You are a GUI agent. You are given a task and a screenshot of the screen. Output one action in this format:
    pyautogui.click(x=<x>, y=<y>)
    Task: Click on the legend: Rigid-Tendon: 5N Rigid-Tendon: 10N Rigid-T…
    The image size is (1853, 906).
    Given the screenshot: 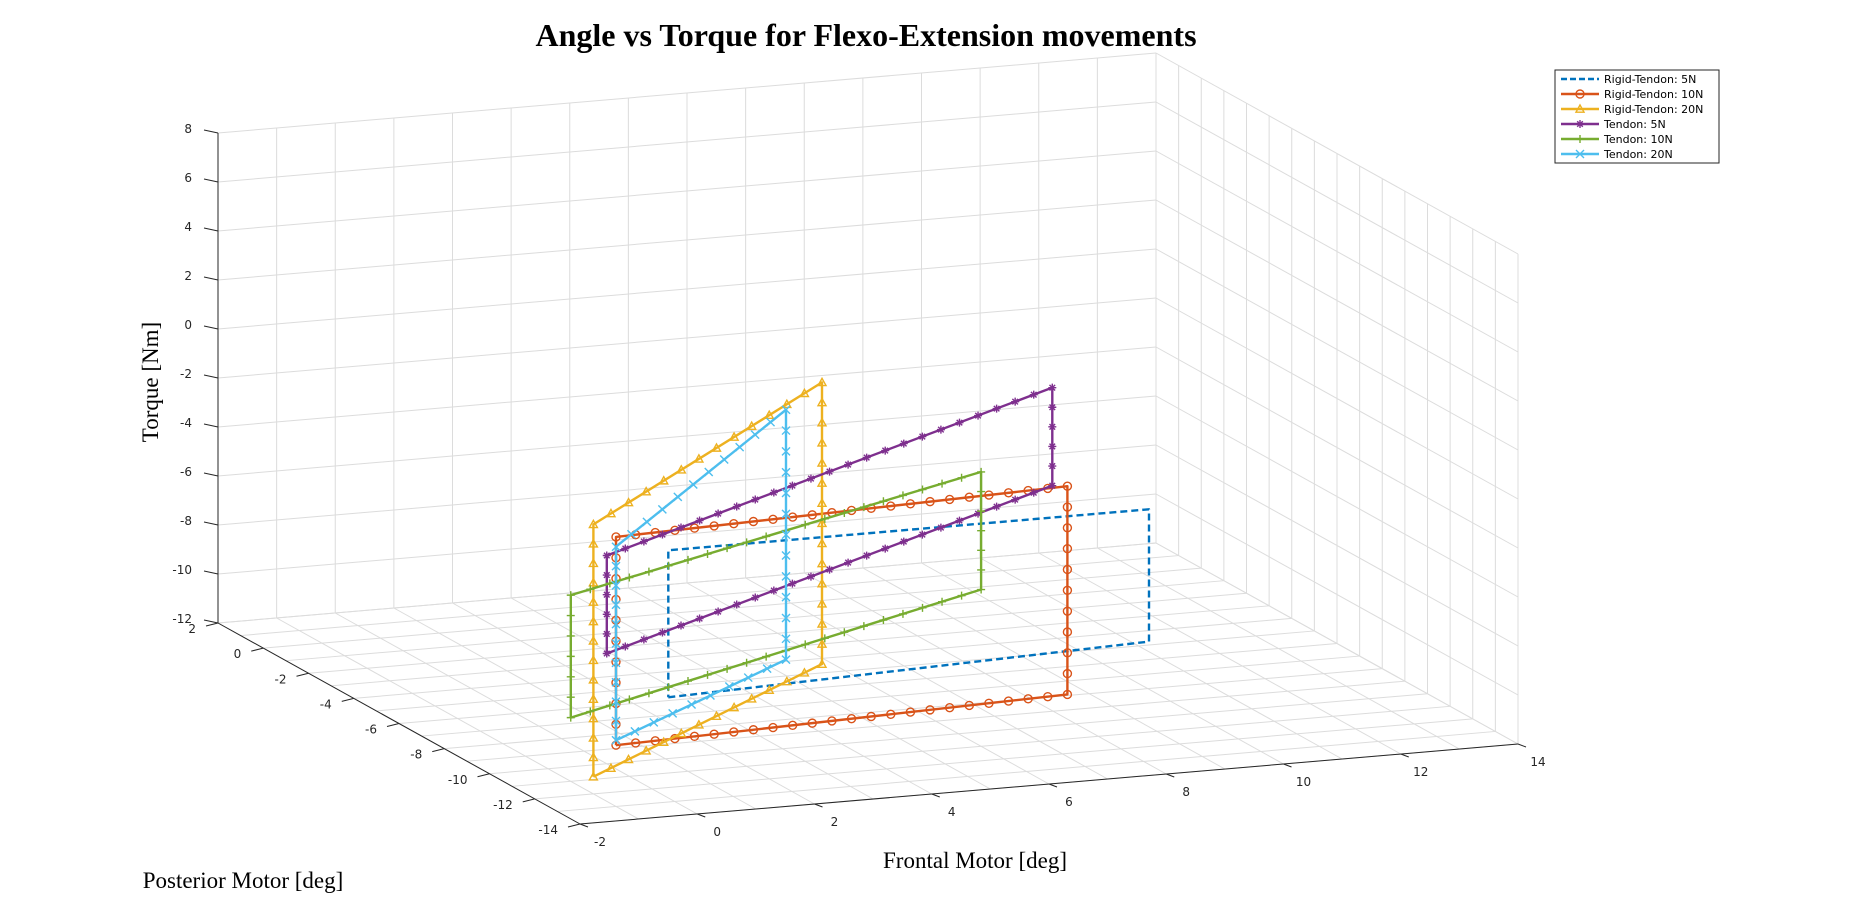 What is the action you would take?
    pyautogui.click(x=1637, y=116)
    